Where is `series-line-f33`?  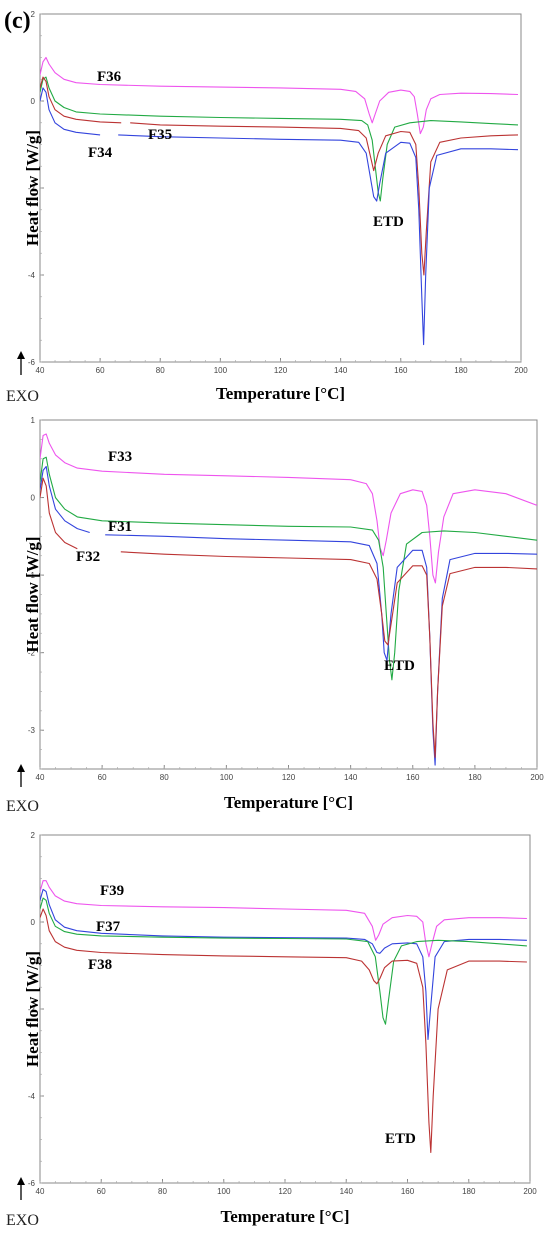 series-line-f33 is located at coordinates (288, 508).